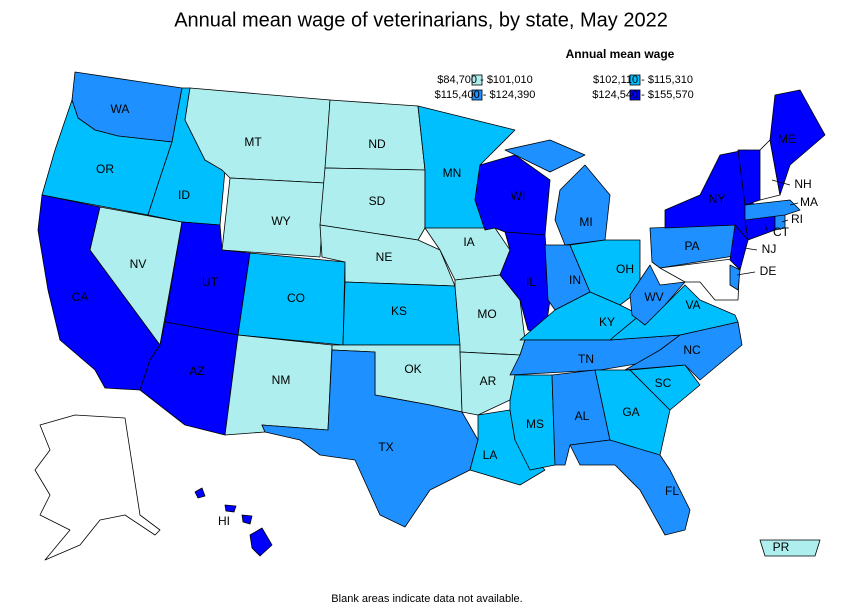 This screenshot has width=843, height=609. I want to click on state-label: TX, so click(385, 447).